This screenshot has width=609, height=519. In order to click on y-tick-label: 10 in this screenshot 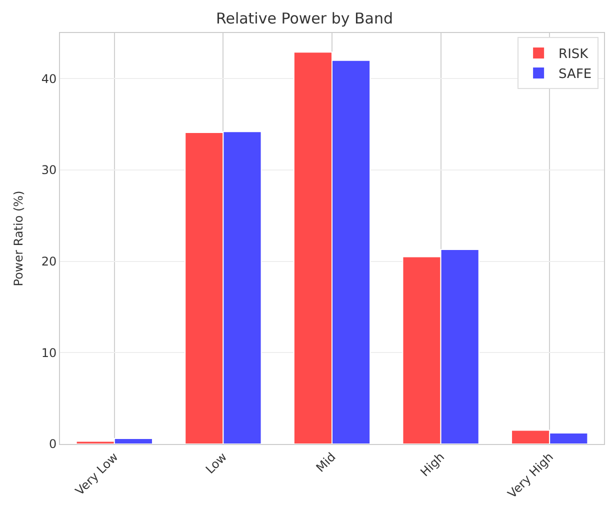, I will do `click(49, 353)`.